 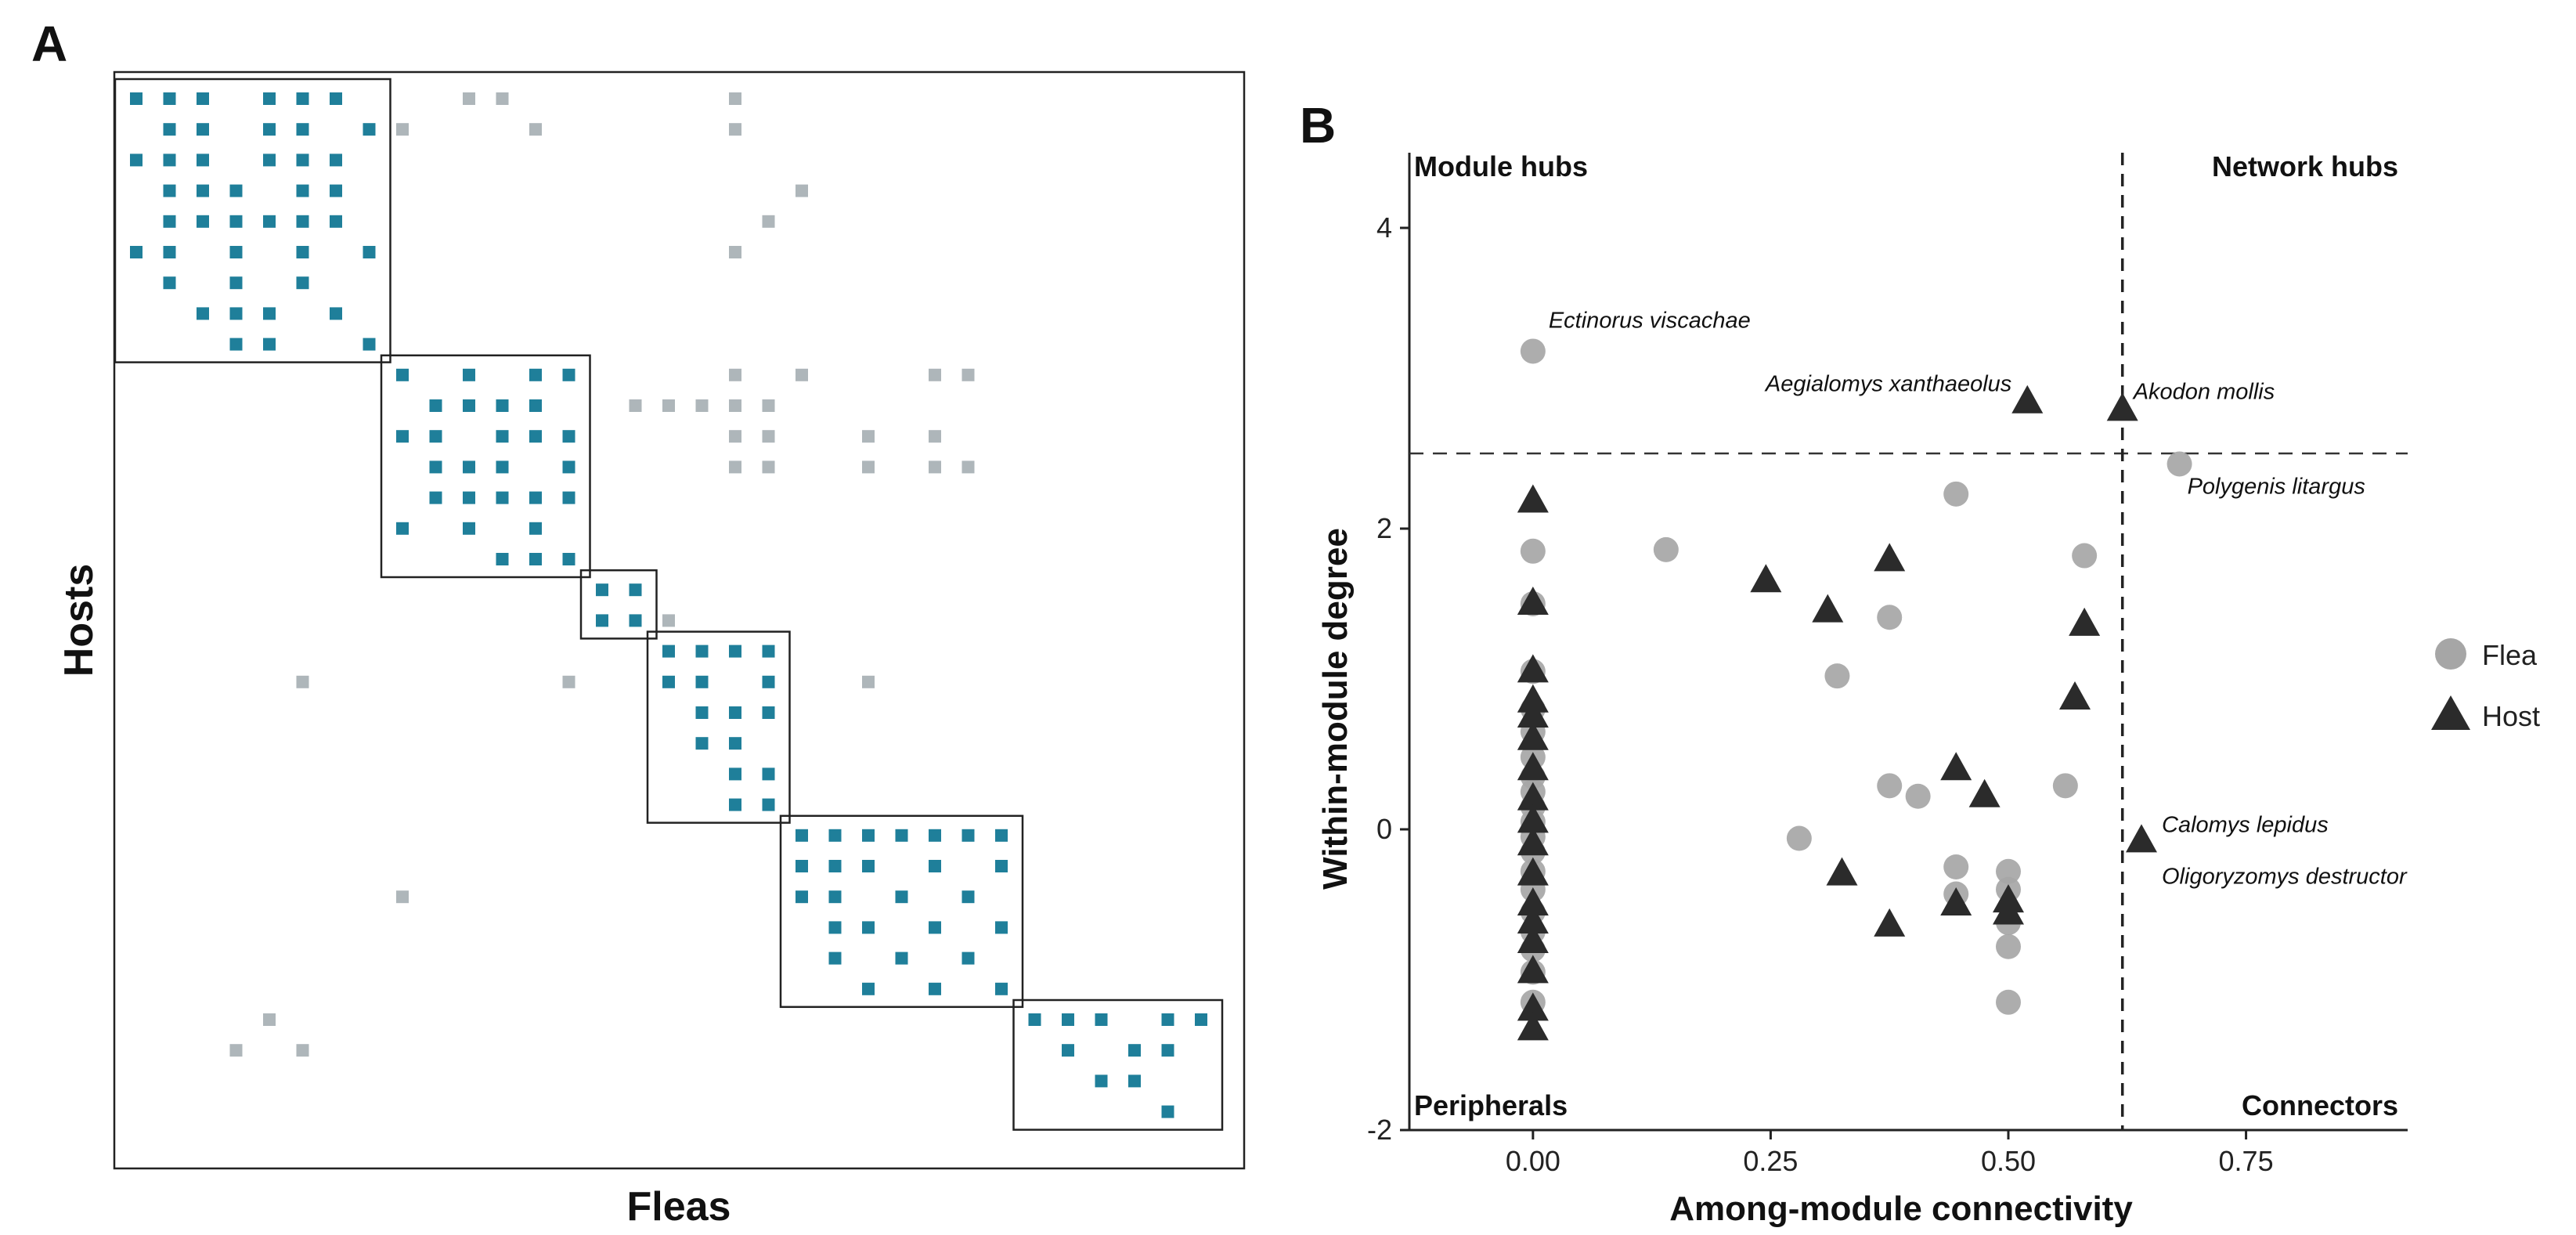 What do you see at coordinates (1318, 125) in the screenshot?
I see `panel-b-letter: B` at bounding box center [1318, 125].